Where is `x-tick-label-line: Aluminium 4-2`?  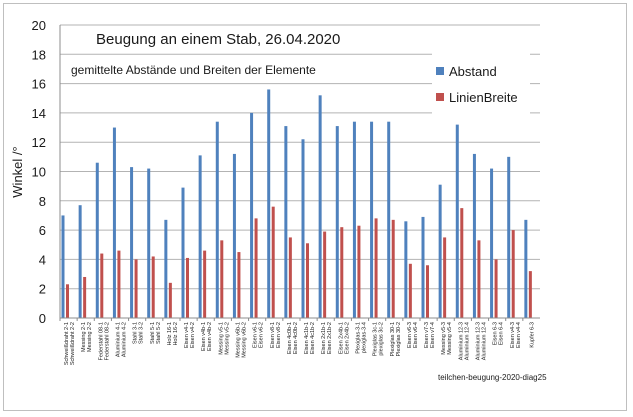 x-tick-label-line: Aluminium 4-2 is located at coordinates (125, 339).